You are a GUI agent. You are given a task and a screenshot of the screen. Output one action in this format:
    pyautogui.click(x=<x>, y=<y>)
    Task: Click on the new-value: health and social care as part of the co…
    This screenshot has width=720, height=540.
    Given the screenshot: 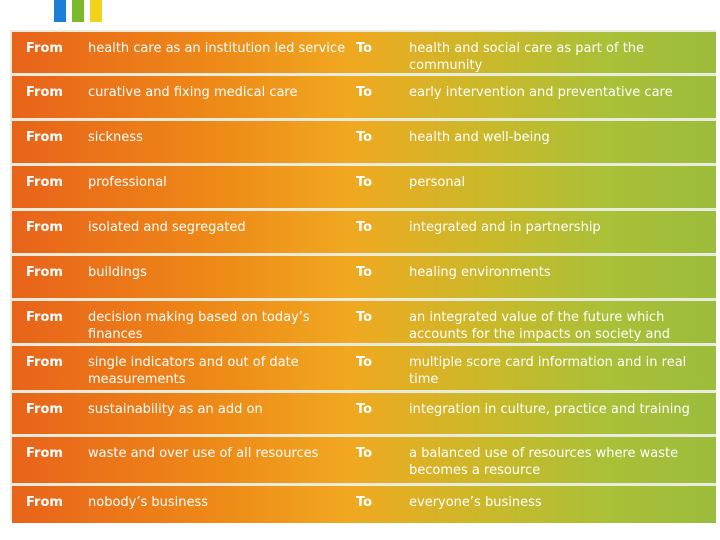 What is the action you would take?
    pyautogui.click(x=527, y=57)
    